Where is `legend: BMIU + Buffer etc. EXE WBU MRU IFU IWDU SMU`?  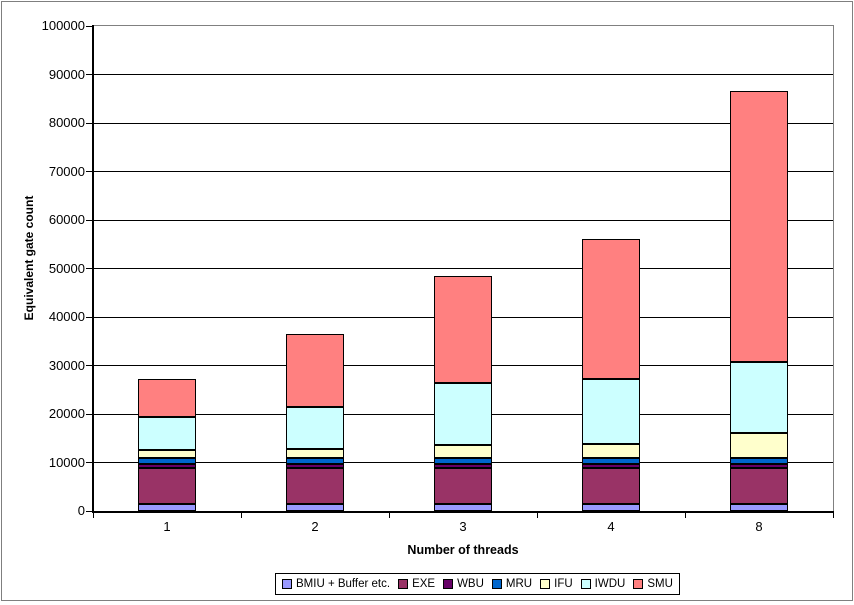
legend: BMIU + Buffer etc. EXE WBU MRU IFU IWDU SMU is located at coordinates (477, 584).